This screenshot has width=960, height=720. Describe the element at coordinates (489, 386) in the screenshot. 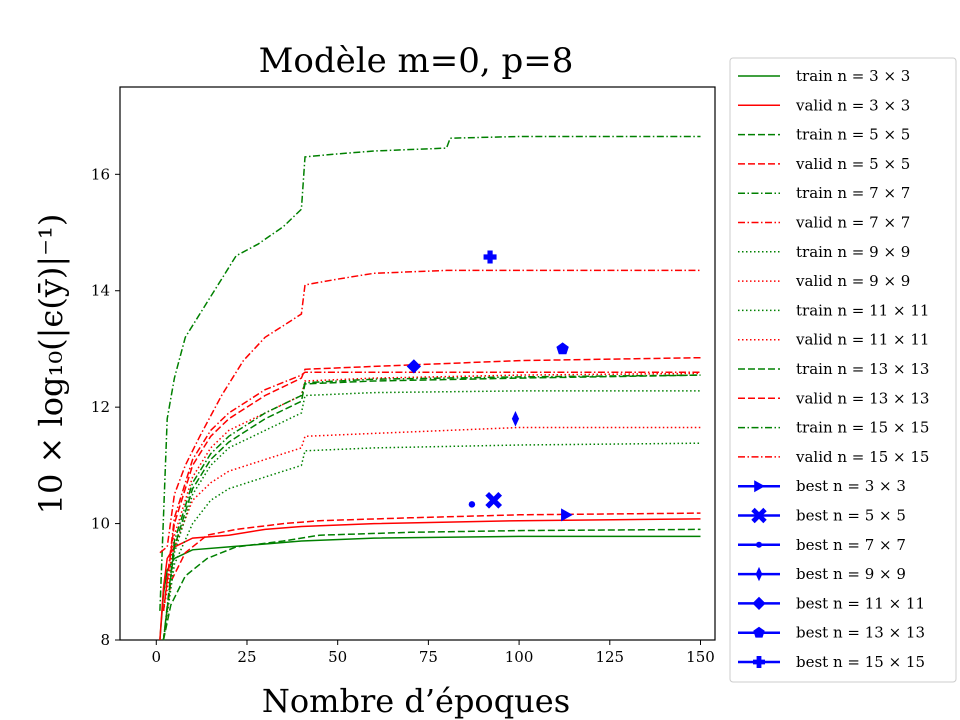

I see `best-markers-layer` at that location.